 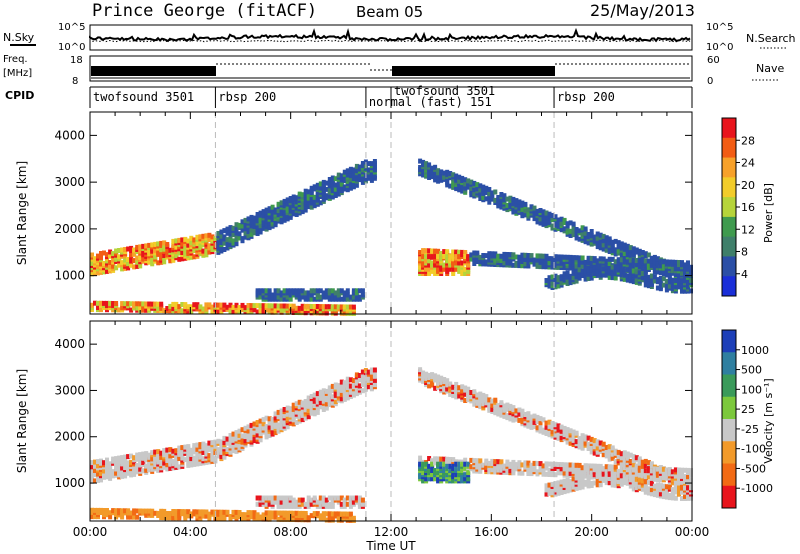 I want to click on colorbar-tick-label: -1000, so click(x=757, y=488).